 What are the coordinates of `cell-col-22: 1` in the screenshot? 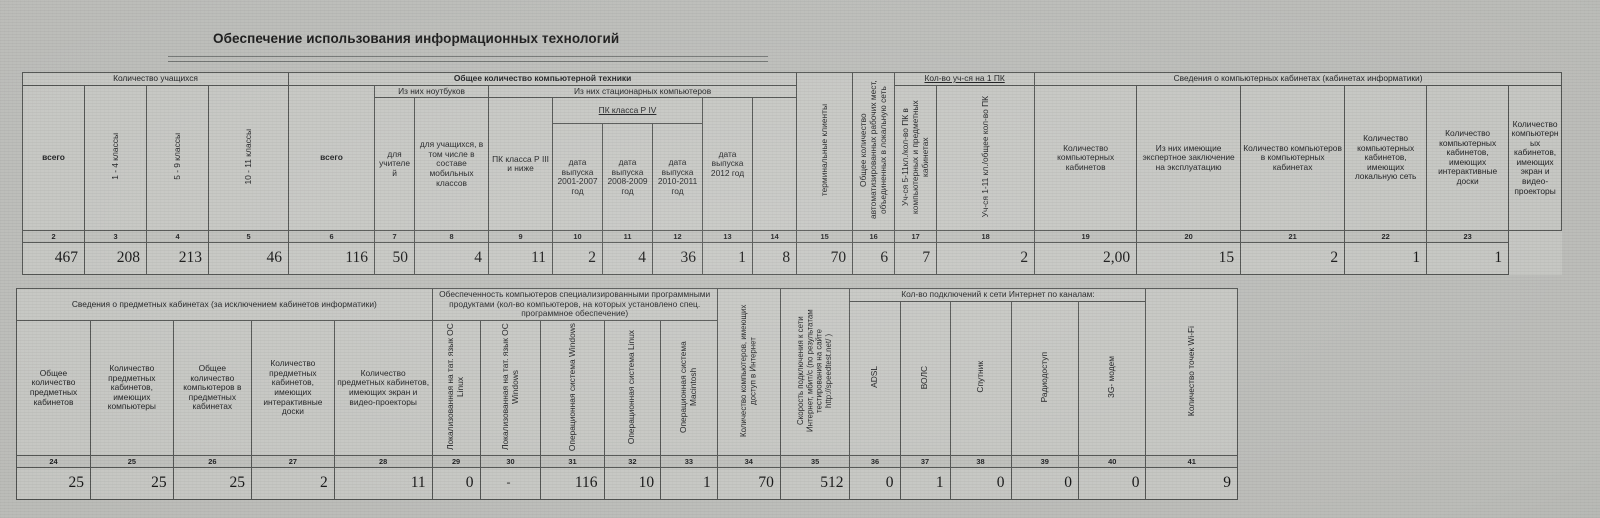 It's located at (1386, 259).